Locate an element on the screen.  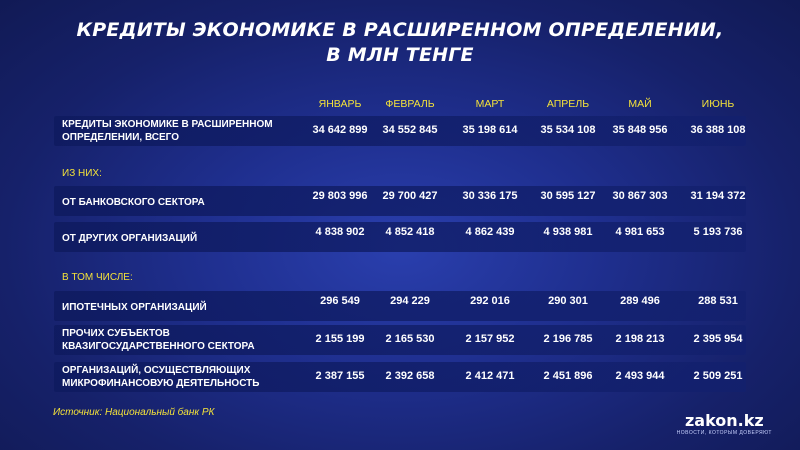
table-cell: 2 493 944 is located at coordinates (640, 376).